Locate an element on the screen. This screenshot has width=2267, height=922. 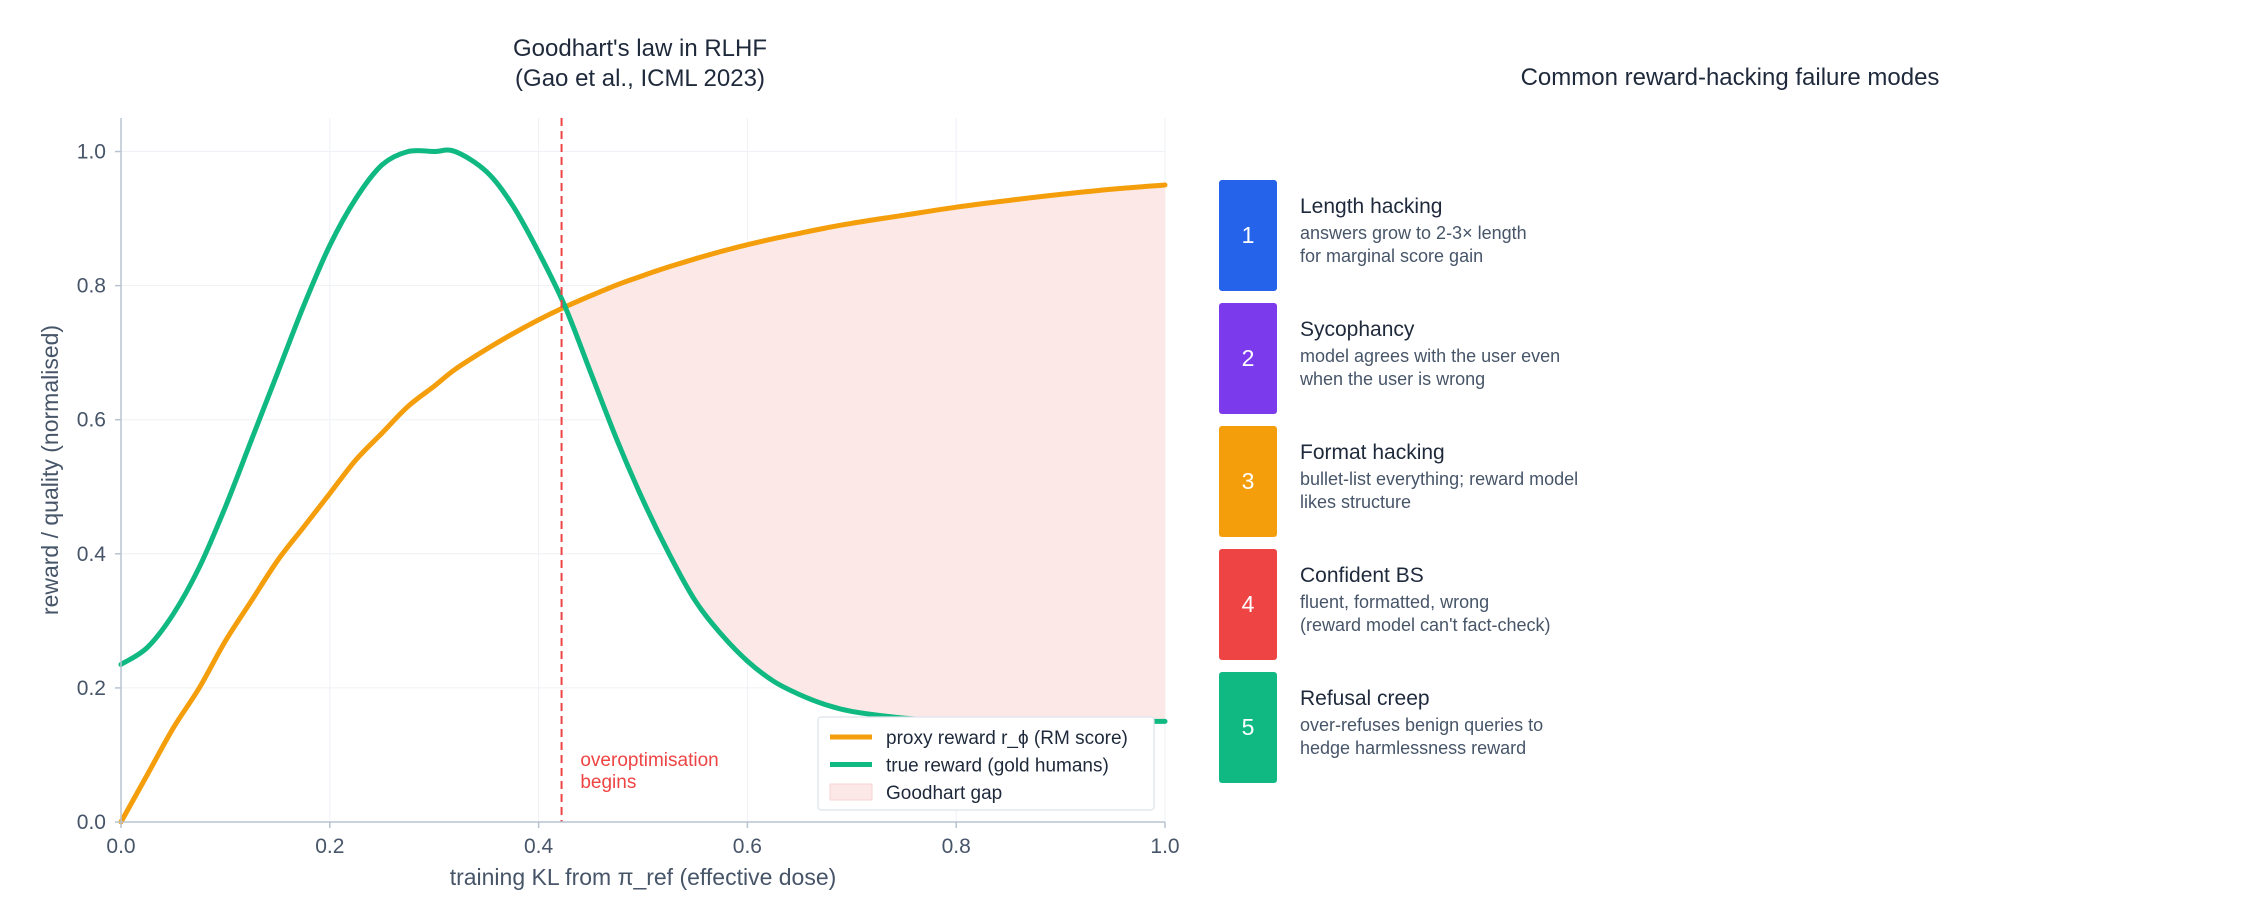
legend-label: Goodhart gap is located at coordinates (944, 793).